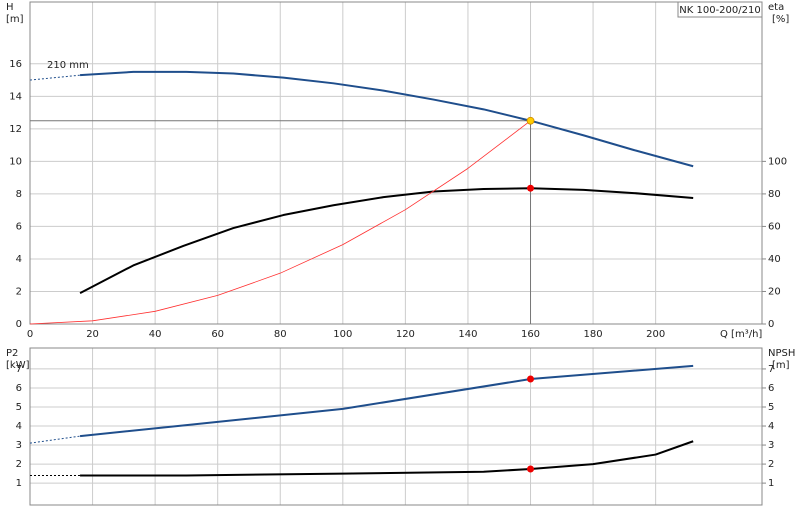 The width and height of the screenshot is (800, 520). I want to click on y2-tick-label: 5, so click(771, 407).